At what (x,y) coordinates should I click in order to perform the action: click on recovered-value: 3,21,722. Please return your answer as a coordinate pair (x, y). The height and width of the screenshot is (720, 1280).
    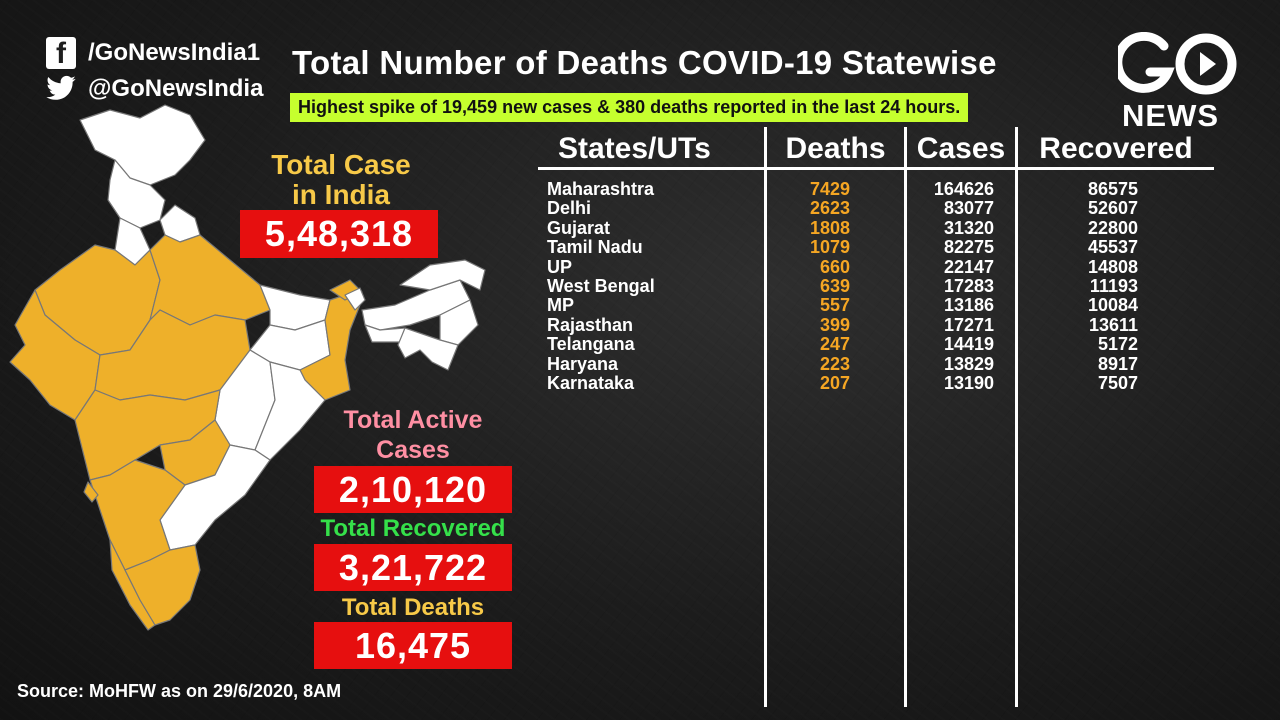
    Looking at the image, I should click on (413, 567).